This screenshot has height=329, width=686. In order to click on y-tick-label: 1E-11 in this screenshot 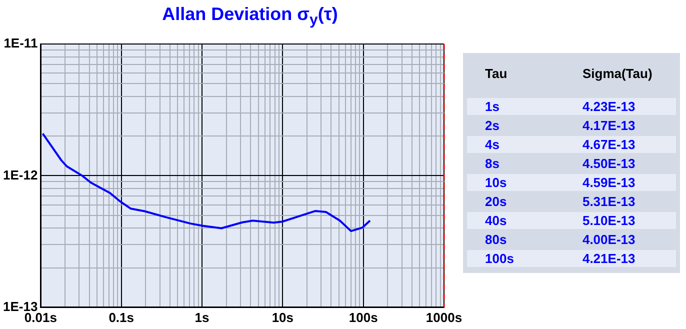, I will do `click(21, 43)`.